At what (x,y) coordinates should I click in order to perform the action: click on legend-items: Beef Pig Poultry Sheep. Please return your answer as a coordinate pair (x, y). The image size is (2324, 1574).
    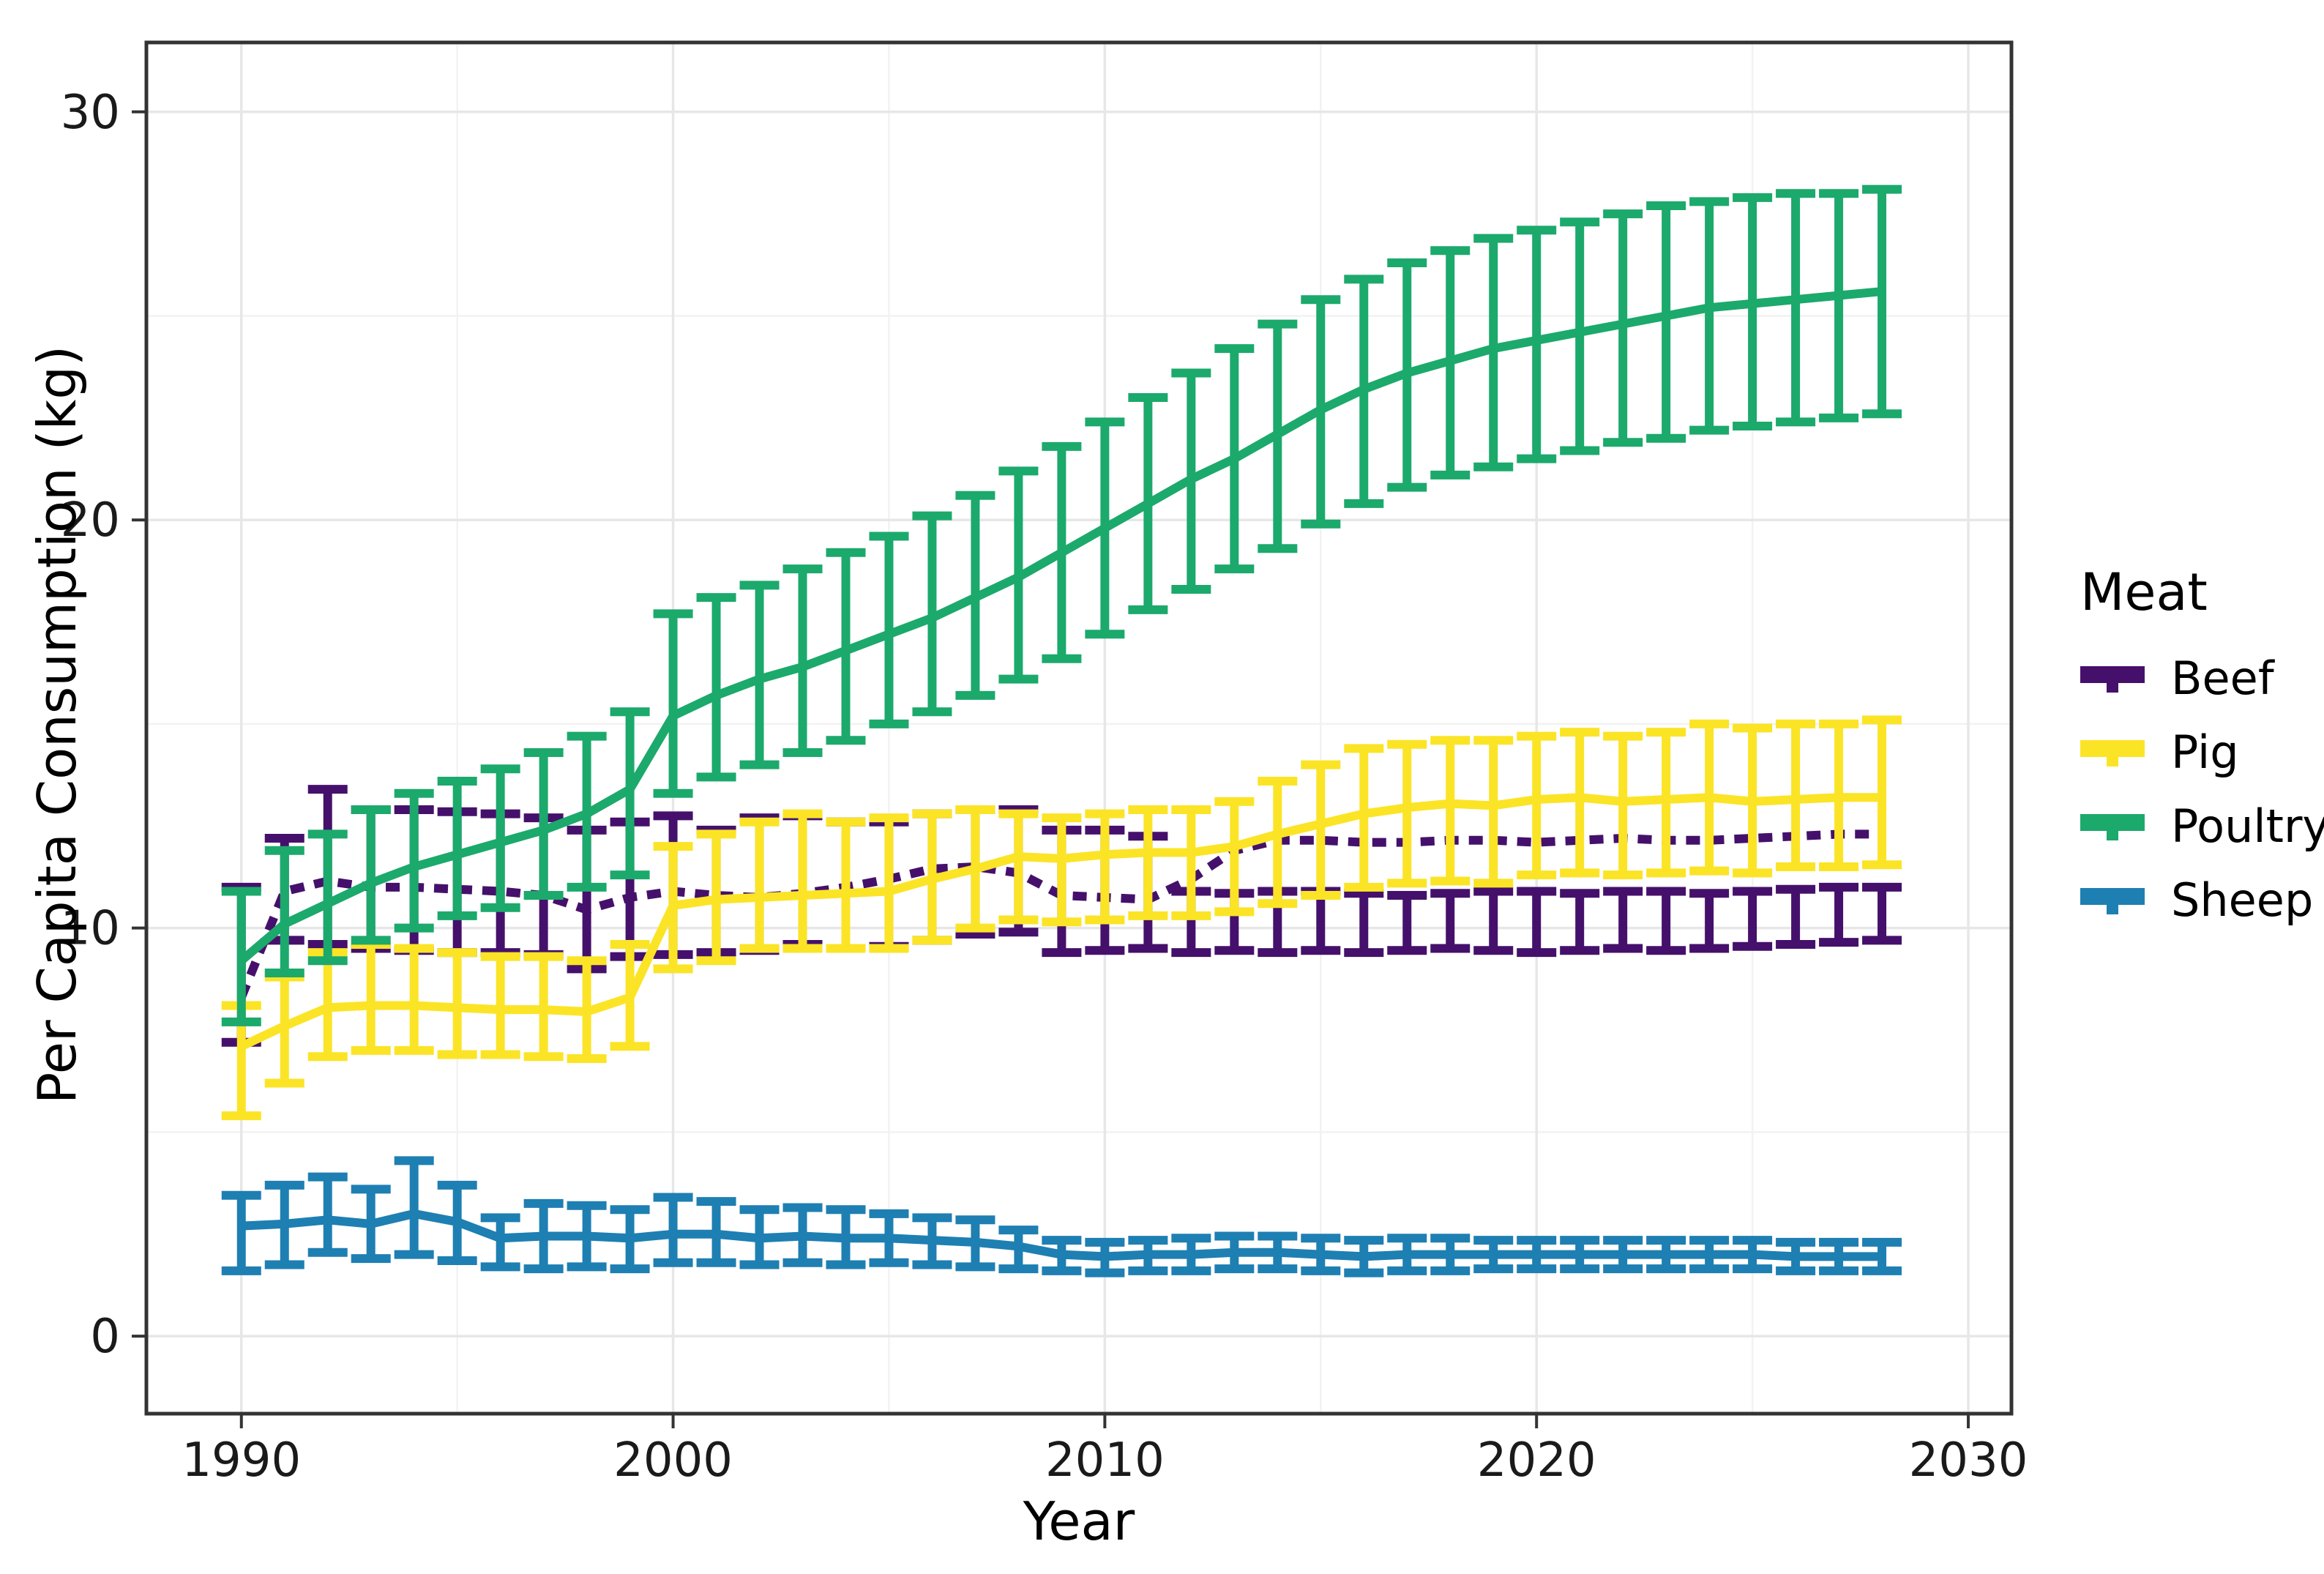
    Looking at the image, I should click on (2202, 789).